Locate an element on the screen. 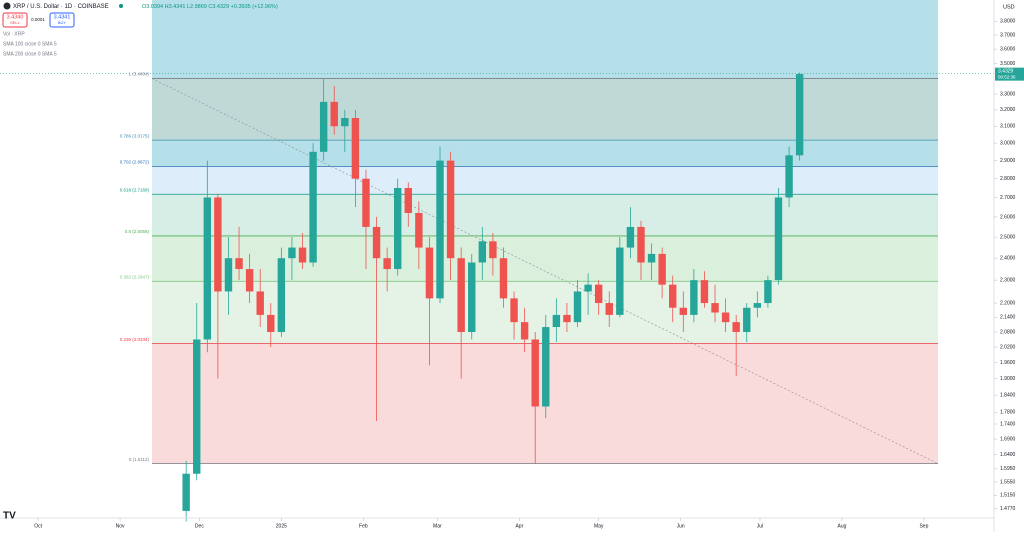  indicator-label: Vol · XRP is located at coordinates (14, 34).